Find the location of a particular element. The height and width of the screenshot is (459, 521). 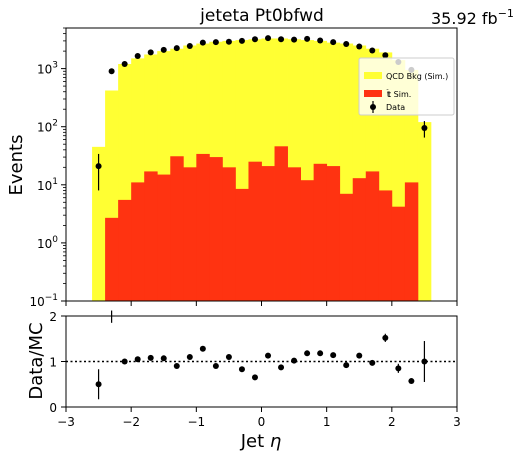

ratio-y-tick-label-2: 2 is located at coordinates (53, 317).